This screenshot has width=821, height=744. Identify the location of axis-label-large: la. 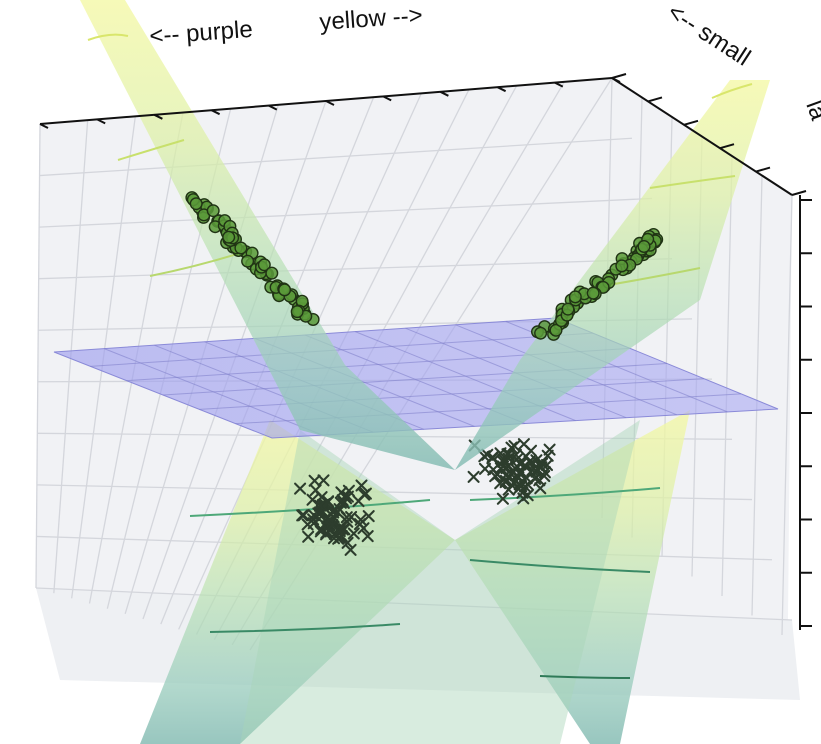
(810, 110).